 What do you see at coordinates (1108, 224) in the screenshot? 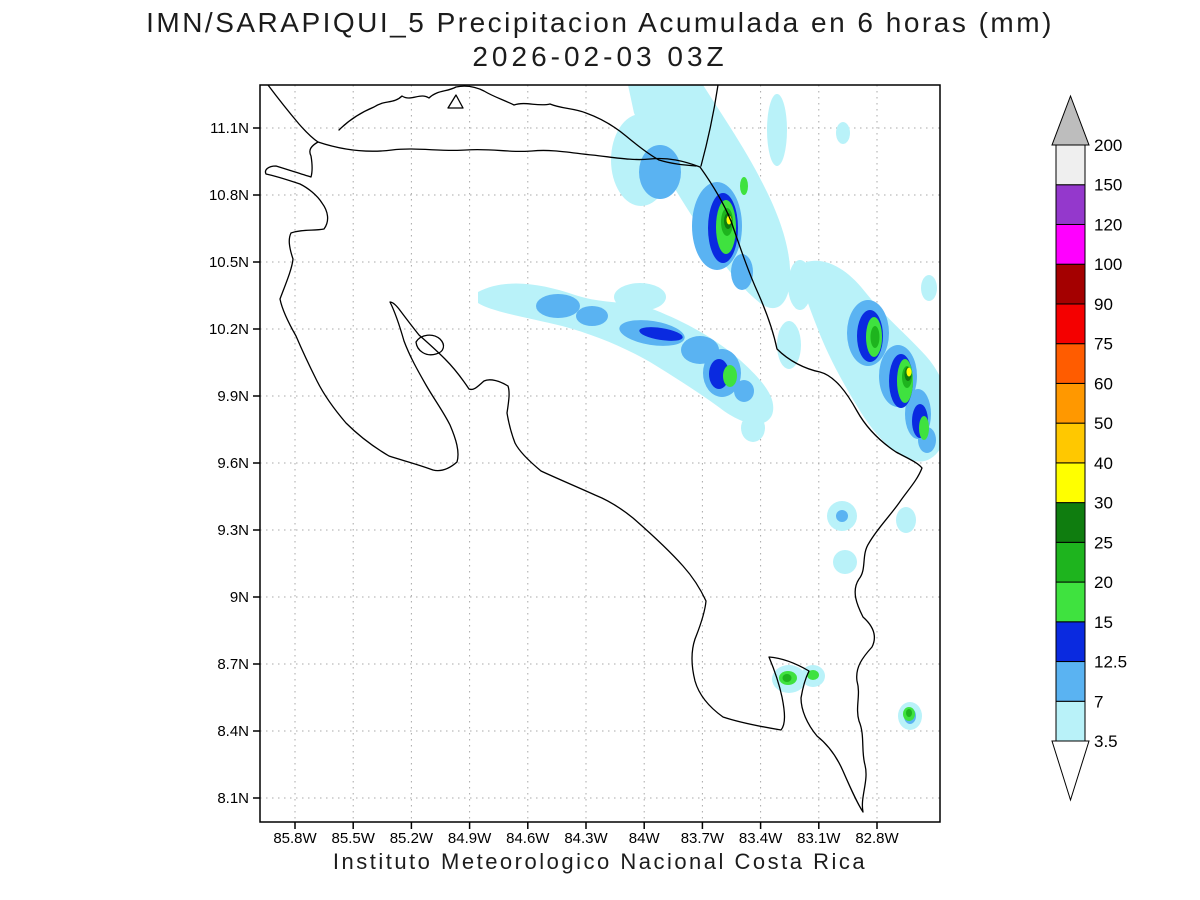
I see `colorbar-boundary-label: 120` at bounding box center [1108, 224].